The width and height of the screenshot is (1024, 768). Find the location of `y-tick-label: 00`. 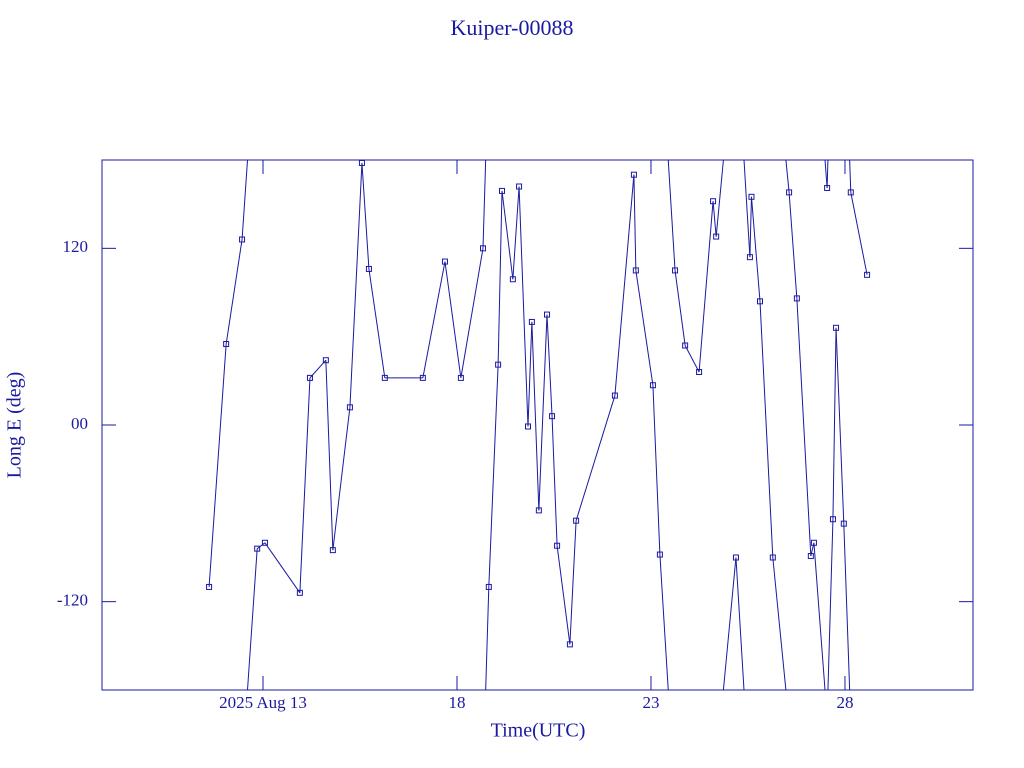

y-tick-label: 00 is located at coordinates (79, 423).